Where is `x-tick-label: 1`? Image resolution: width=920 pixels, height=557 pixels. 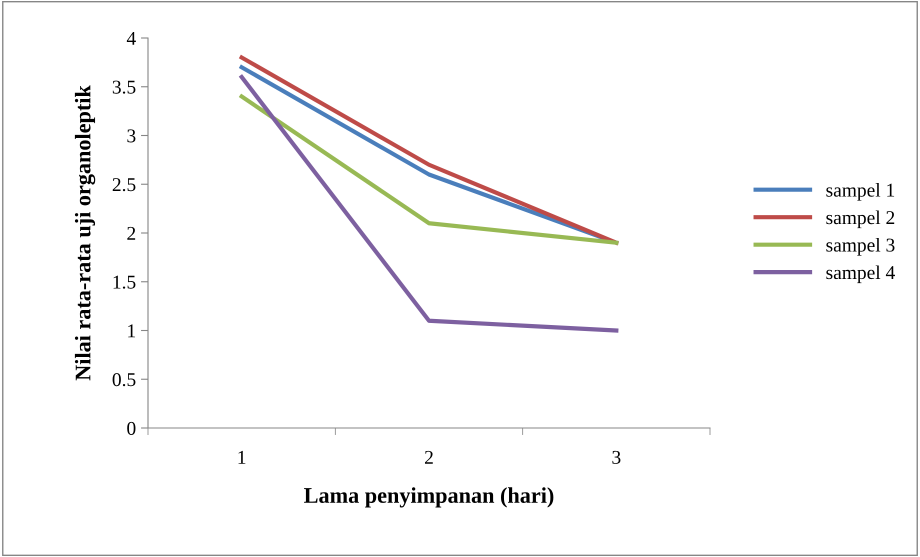 x-tick-label: 1 is located at coordinates (242, 457).